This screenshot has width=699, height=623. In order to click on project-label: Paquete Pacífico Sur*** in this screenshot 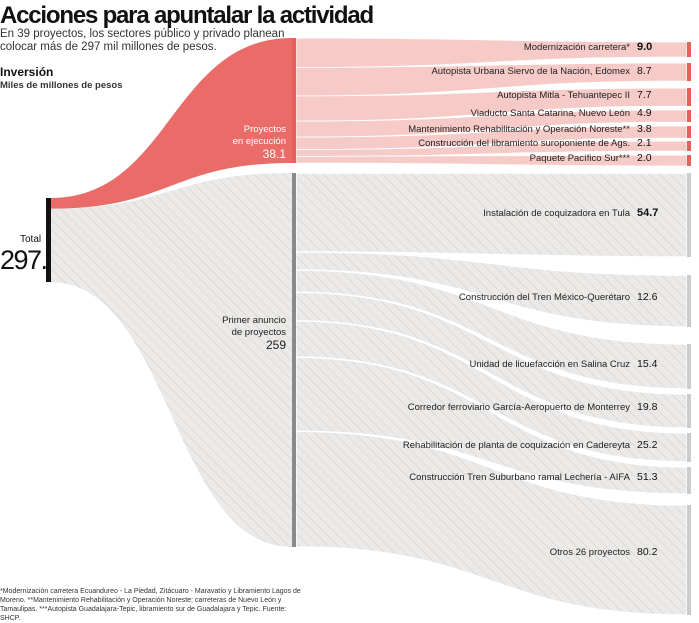, I will do `click(580, 158)`.